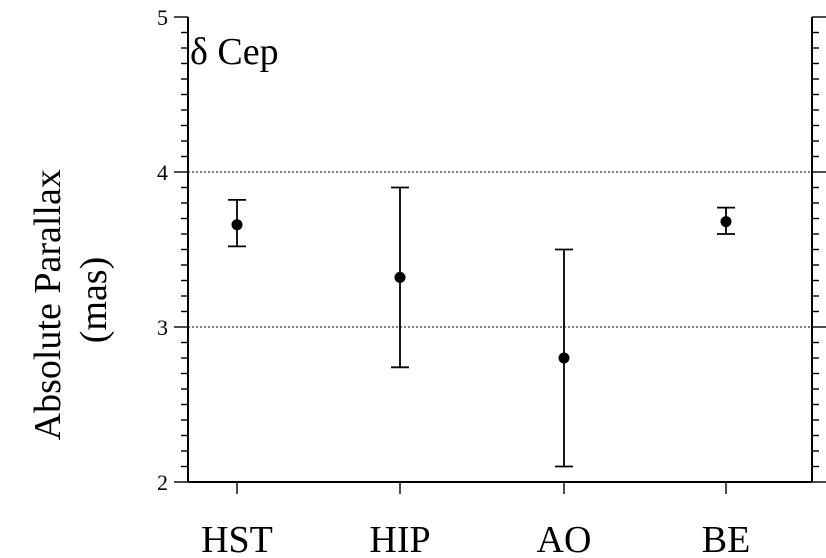  Describe the element at coordinates (237, 538) in the screenshot. I see `x-tick-label-hst: HST` at that location.